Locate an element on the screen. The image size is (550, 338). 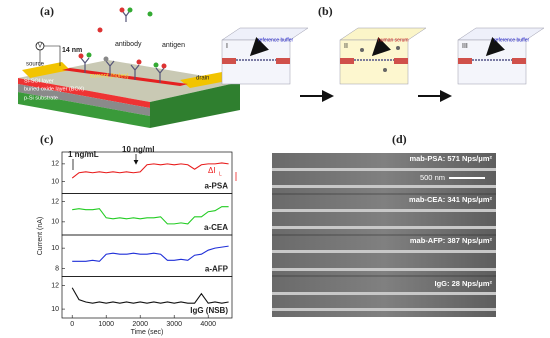
y-tick-label: 8 is located at coordinates (57, 268).